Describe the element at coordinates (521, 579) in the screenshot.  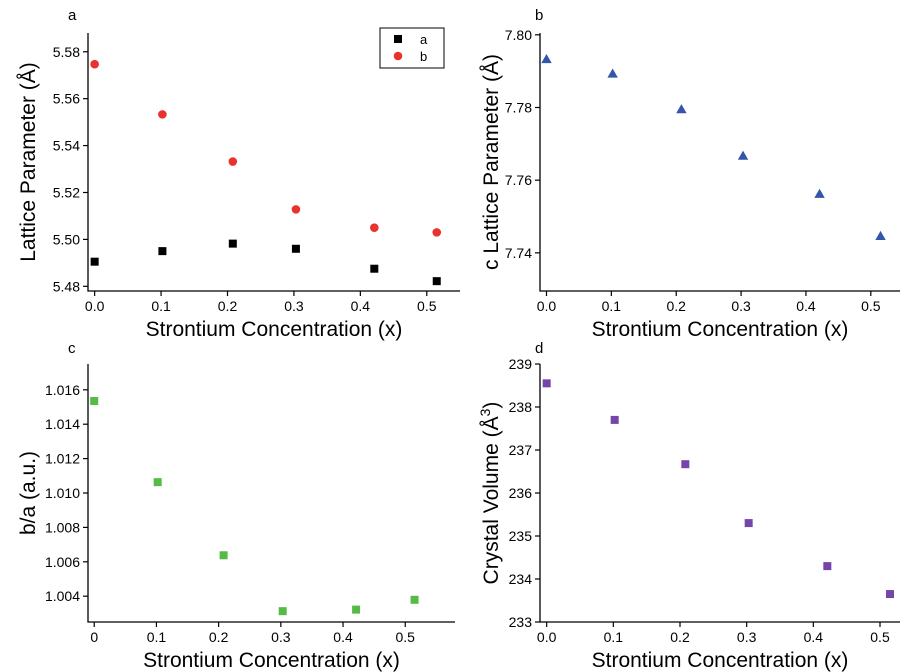
I see `y-tick-label: 234` at that location.